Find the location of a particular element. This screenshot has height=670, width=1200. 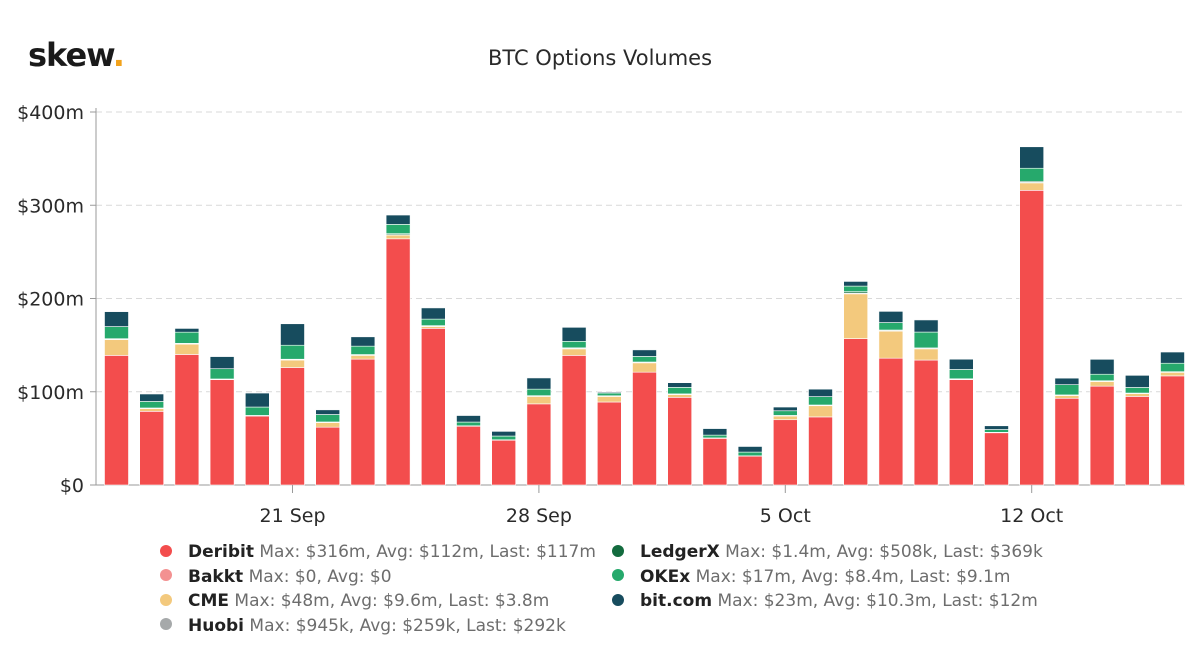

legend-stats: Max: $316m, Avg: $112m, Last: $117m is located at coordinates (427, 552).